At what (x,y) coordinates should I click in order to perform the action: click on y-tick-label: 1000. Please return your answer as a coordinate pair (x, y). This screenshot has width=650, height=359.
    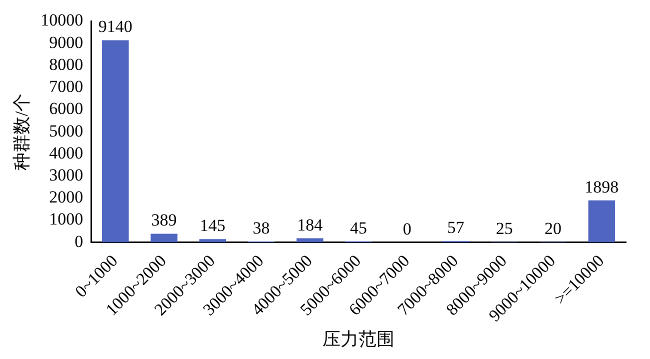
    Looking at the image, I should click on (66, 219).